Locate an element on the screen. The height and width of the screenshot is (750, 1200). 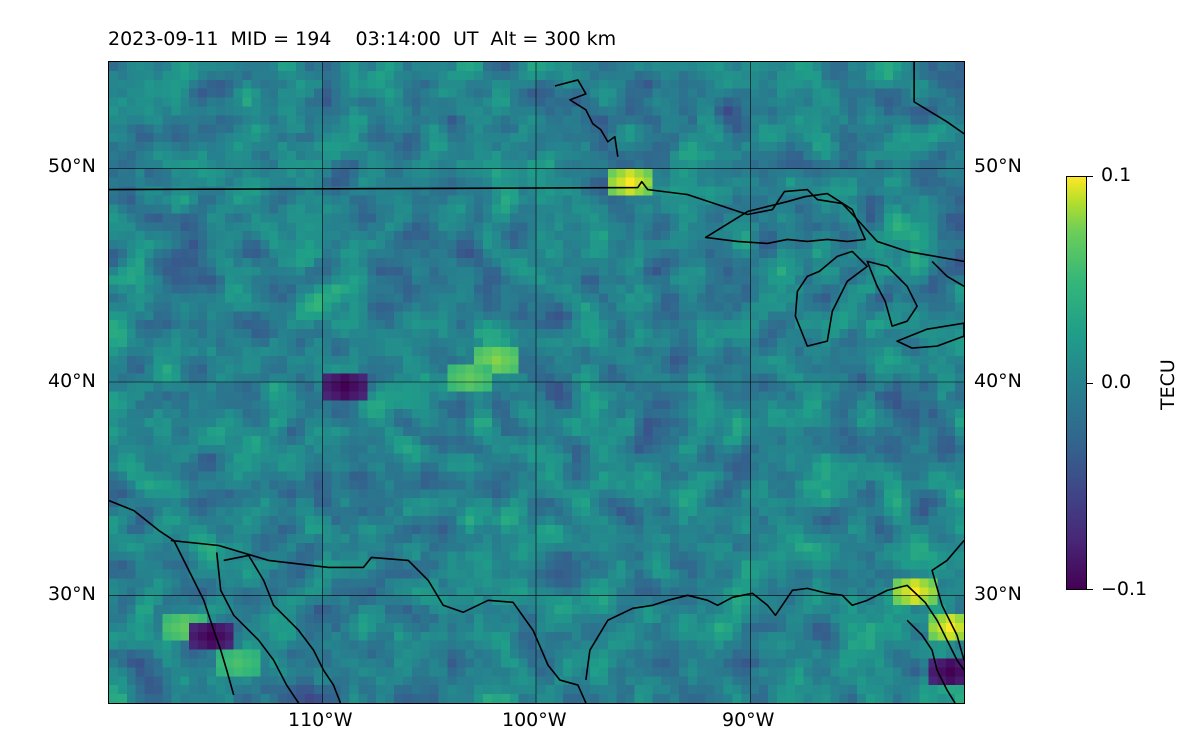
lake-huron is located at coordinates (892, 293).